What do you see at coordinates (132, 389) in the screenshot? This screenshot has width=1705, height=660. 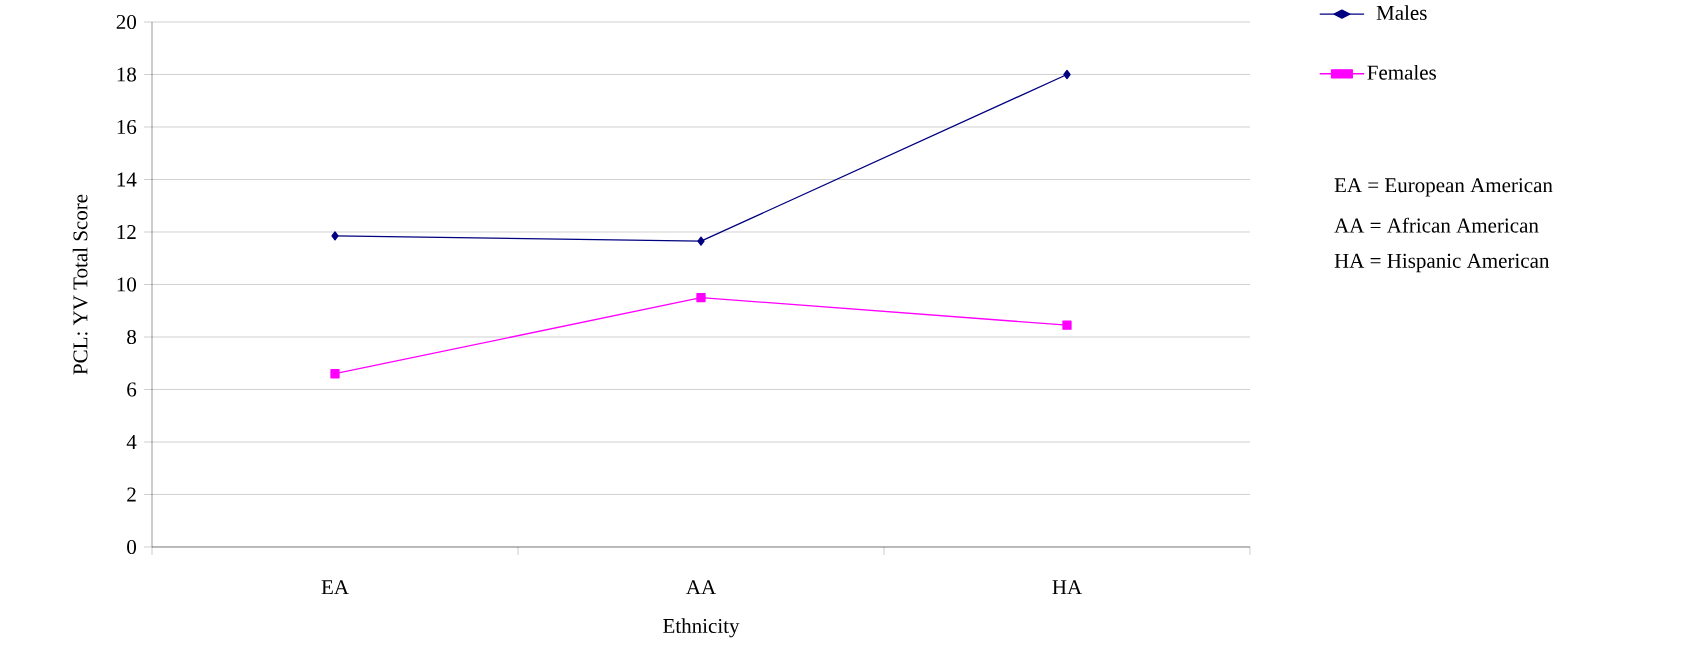 I see `y-tick-label: 6` at bounding box center [132, 389].